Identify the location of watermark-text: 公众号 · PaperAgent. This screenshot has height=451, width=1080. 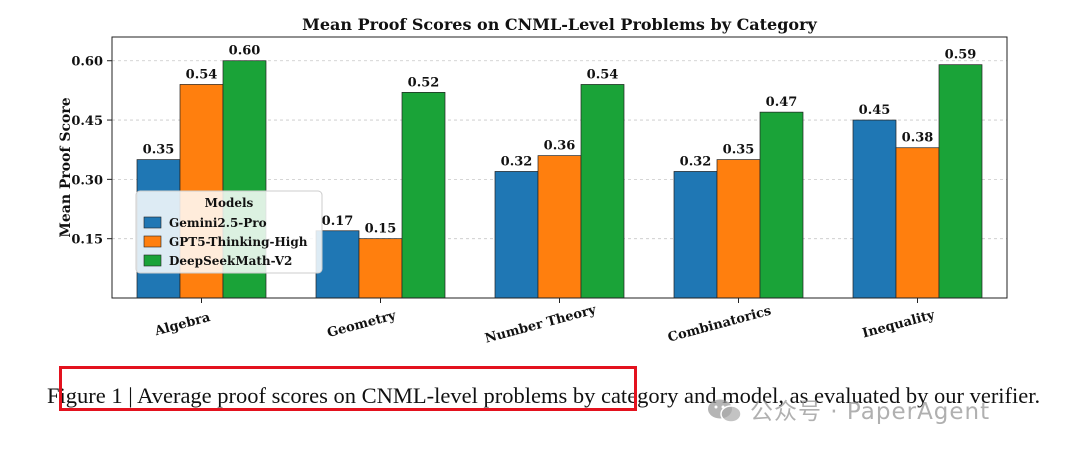
(870, 412).